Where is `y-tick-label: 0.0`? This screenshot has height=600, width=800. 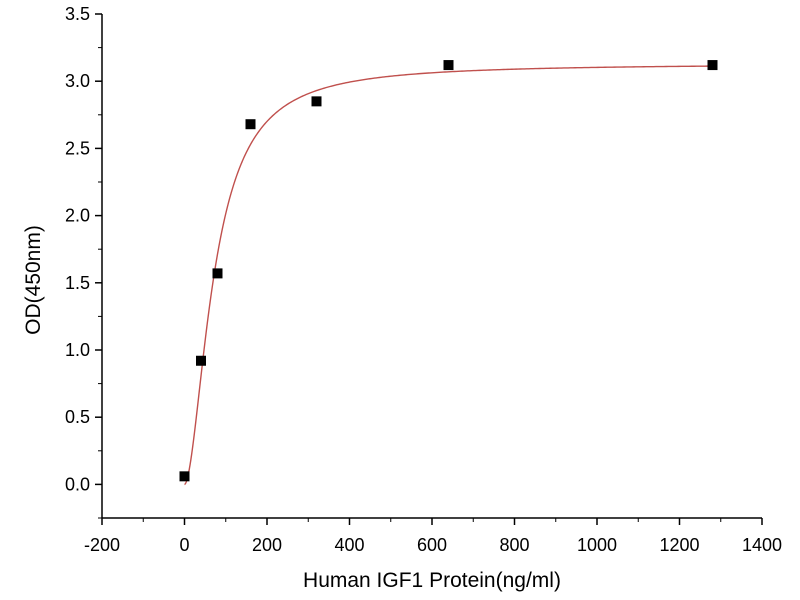 y-tick-label: 0.0 is located at coordinates (77, 484).